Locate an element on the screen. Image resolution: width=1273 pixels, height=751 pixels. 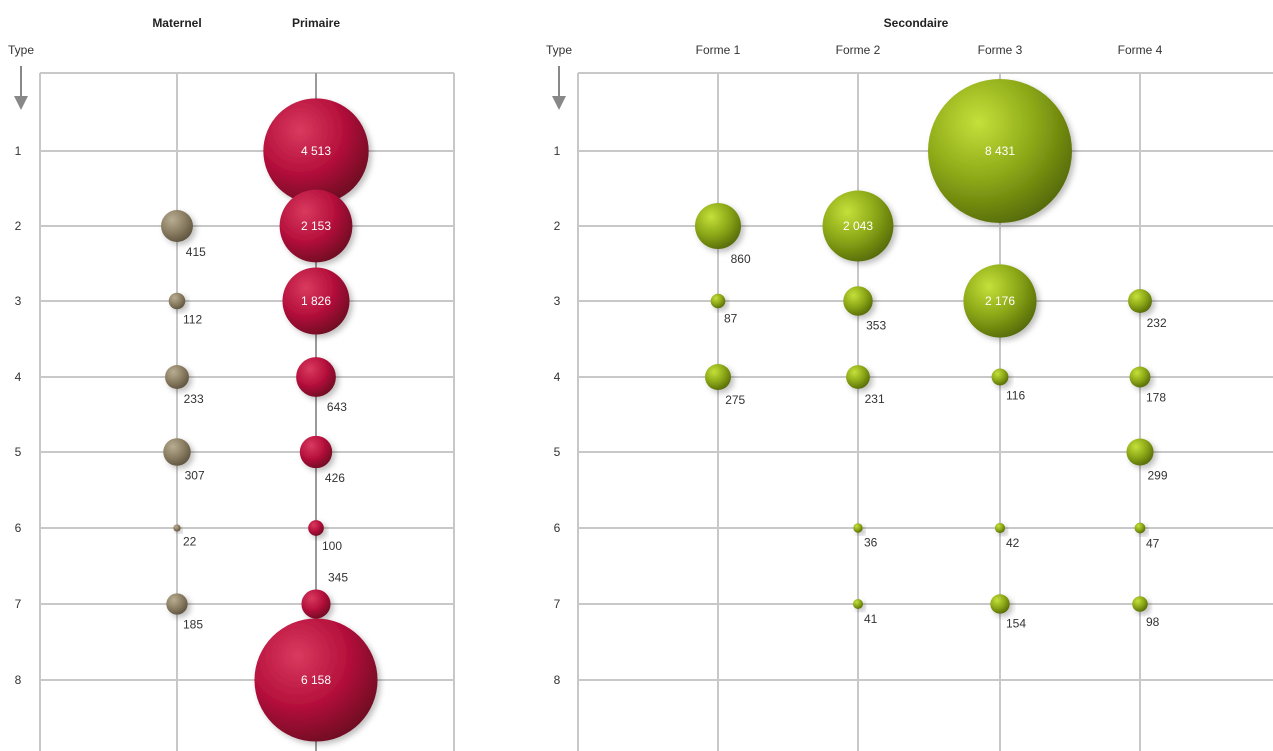
bubble-forme-2-type-2: 2 043 is located at coordinates (858, 226).